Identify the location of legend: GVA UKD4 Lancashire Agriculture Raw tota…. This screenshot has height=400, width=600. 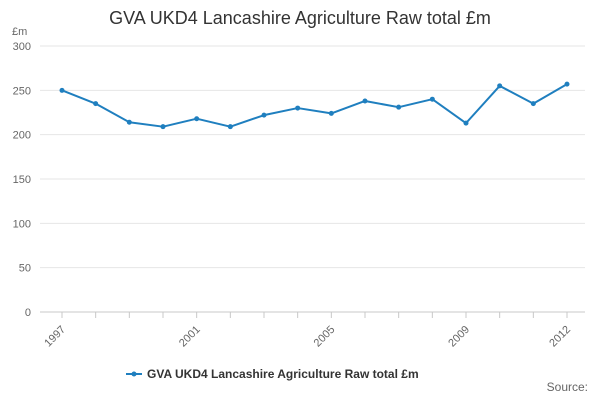
(272, 374).